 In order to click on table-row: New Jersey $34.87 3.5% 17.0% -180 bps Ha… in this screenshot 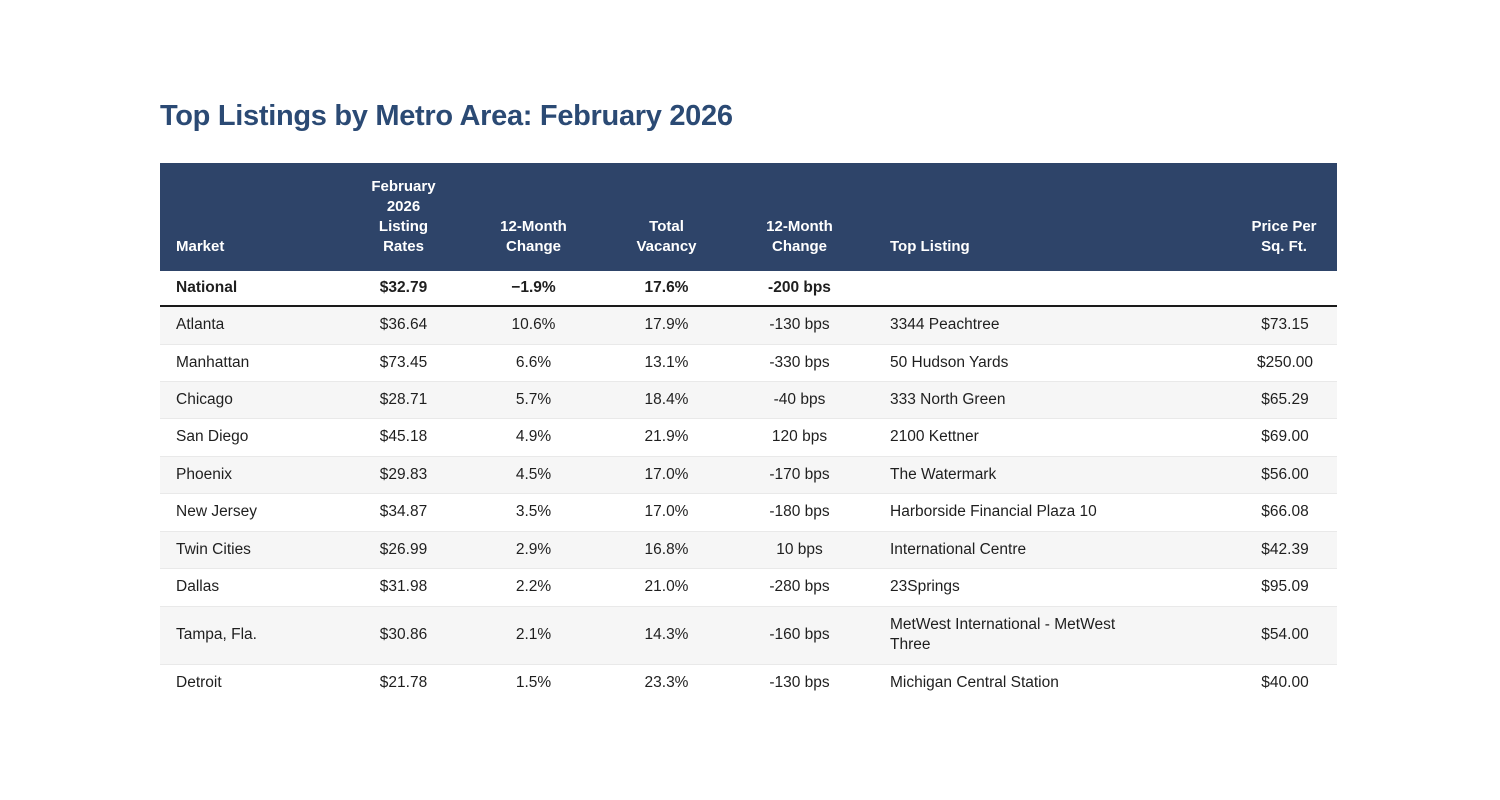, I will do `click(748, 512)`.